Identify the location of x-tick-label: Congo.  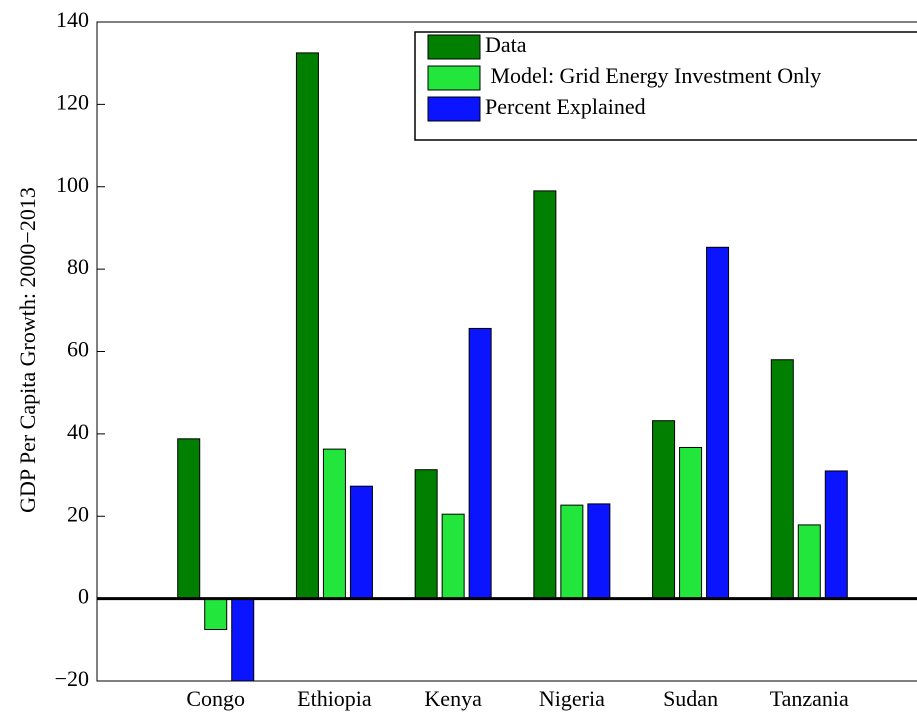
(215, 698).